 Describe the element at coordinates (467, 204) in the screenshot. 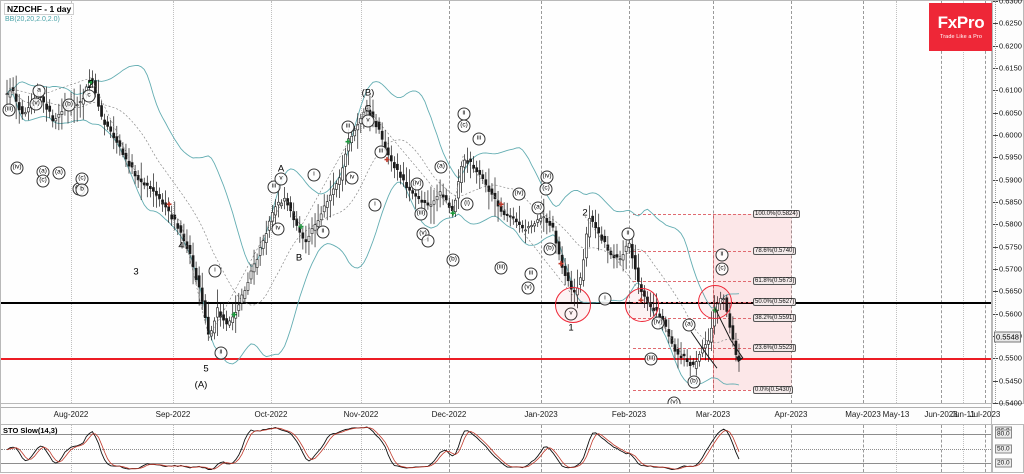

I see `wave-label: (i)` at that location.